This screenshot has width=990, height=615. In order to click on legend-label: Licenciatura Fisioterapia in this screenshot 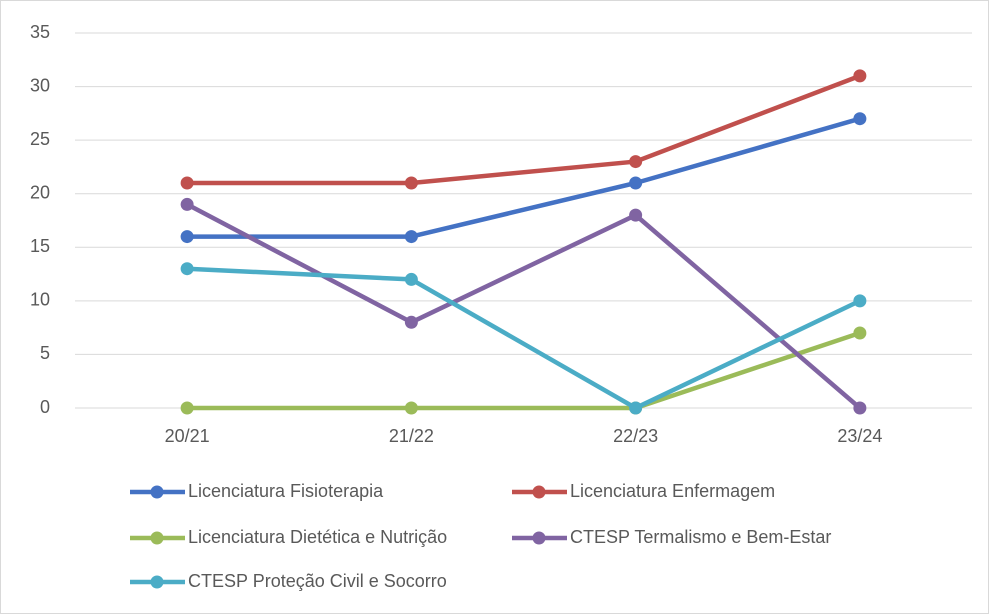, I will do `click(286, 491)`.